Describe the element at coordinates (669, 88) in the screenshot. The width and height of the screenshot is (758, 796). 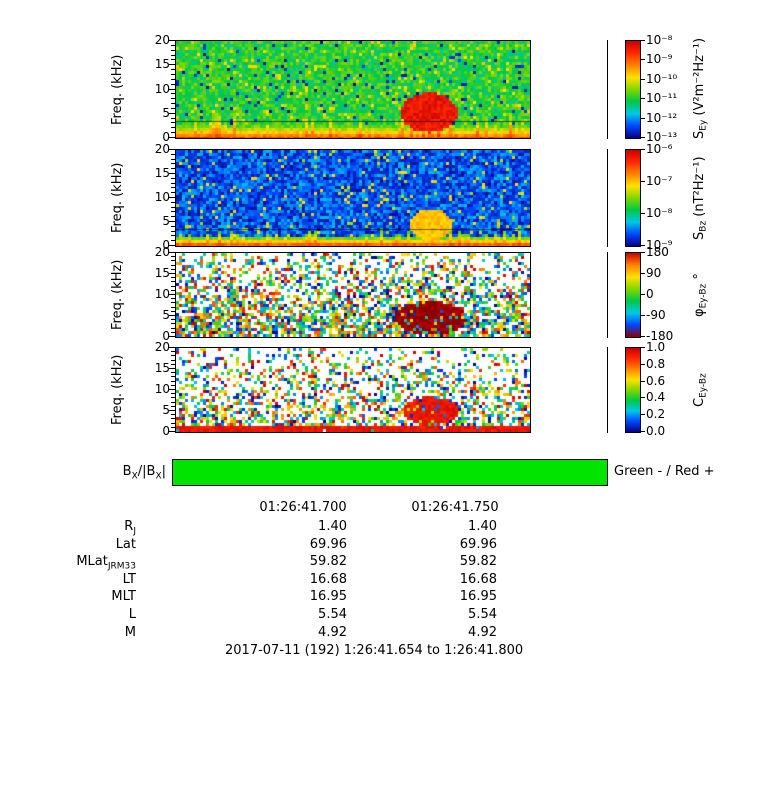
I see `colorbar-ticks: 10⁻⁸ 10⁻⁹ 10⁻¹⁰ 10⁻¹¹ 10⁻¹² 10⁻¹³` at that location.